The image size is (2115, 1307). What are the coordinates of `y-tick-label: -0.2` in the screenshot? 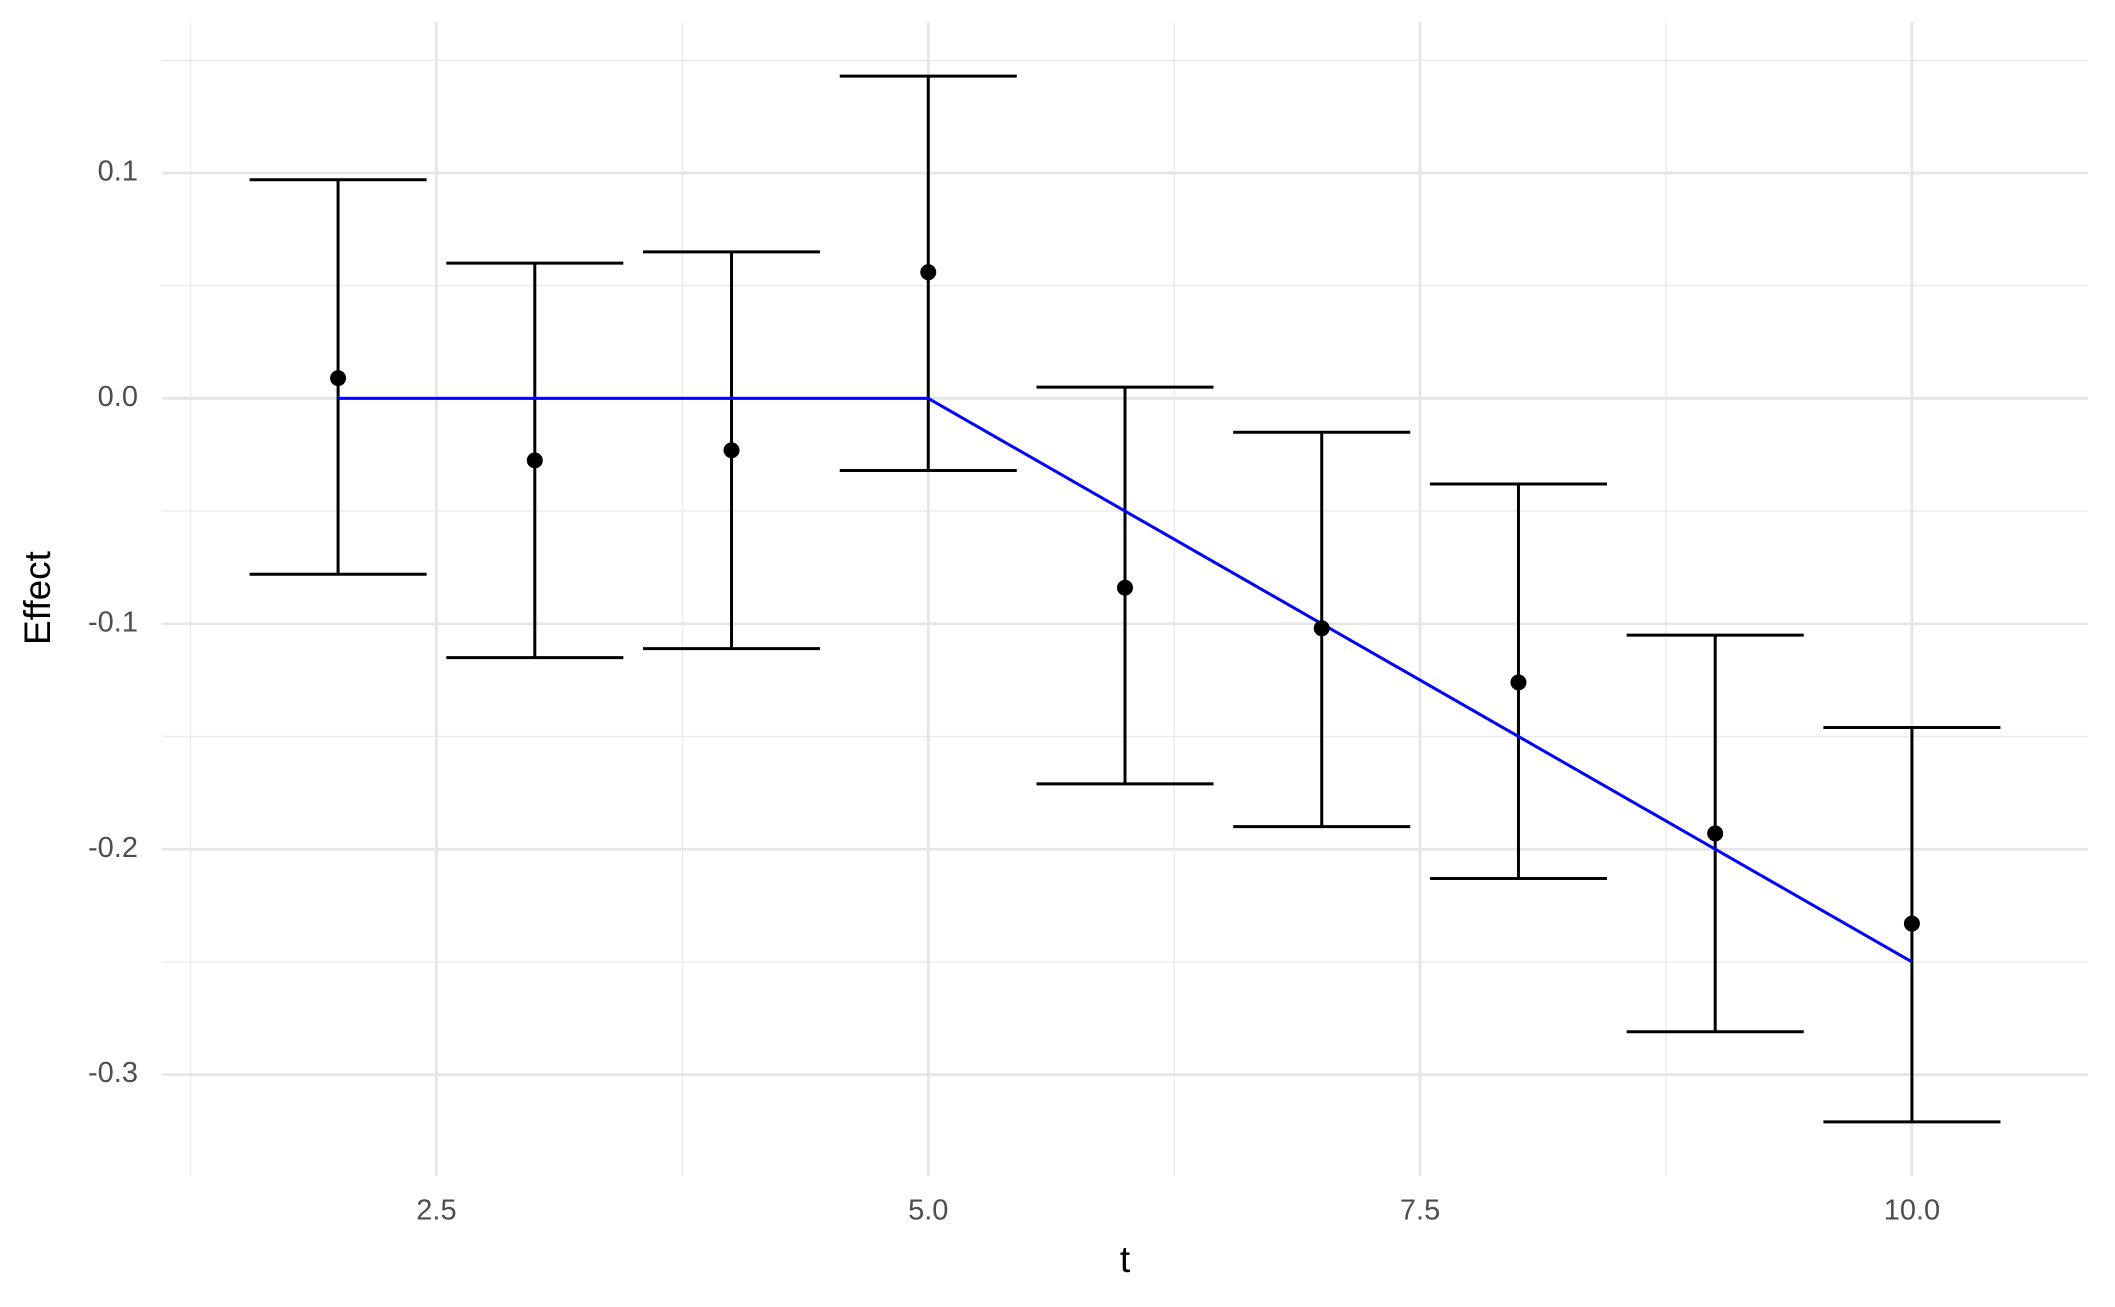 It's located at (113, 848).